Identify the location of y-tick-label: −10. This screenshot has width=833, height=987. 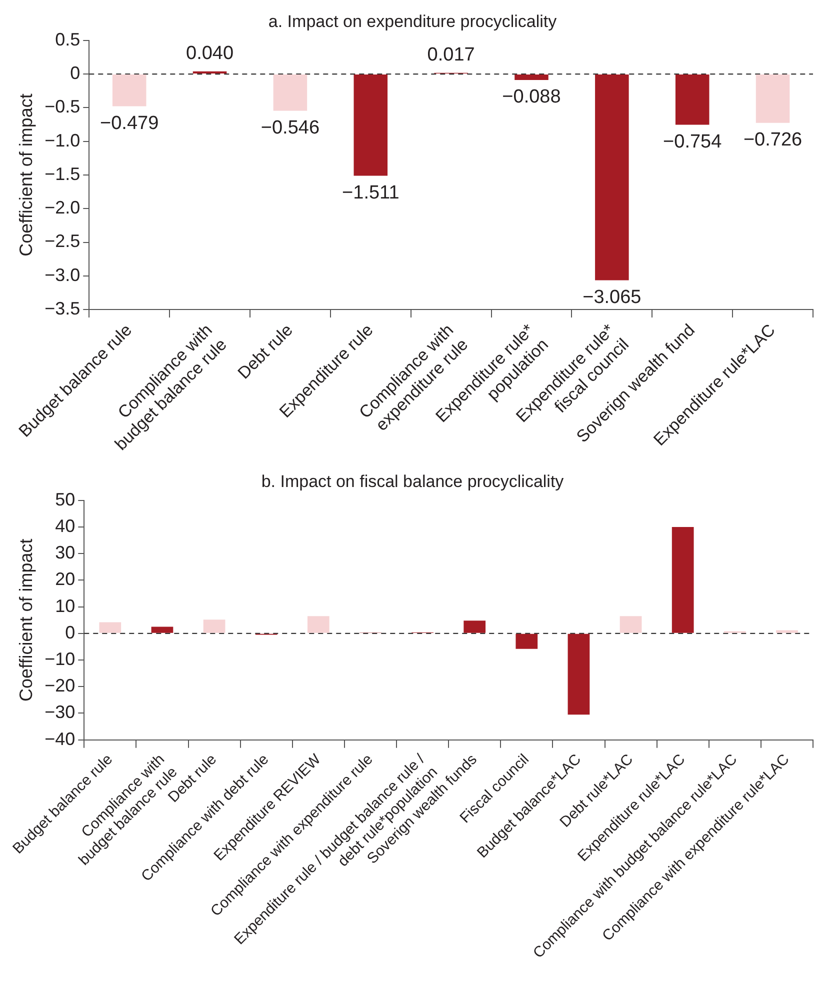
(60, 659).